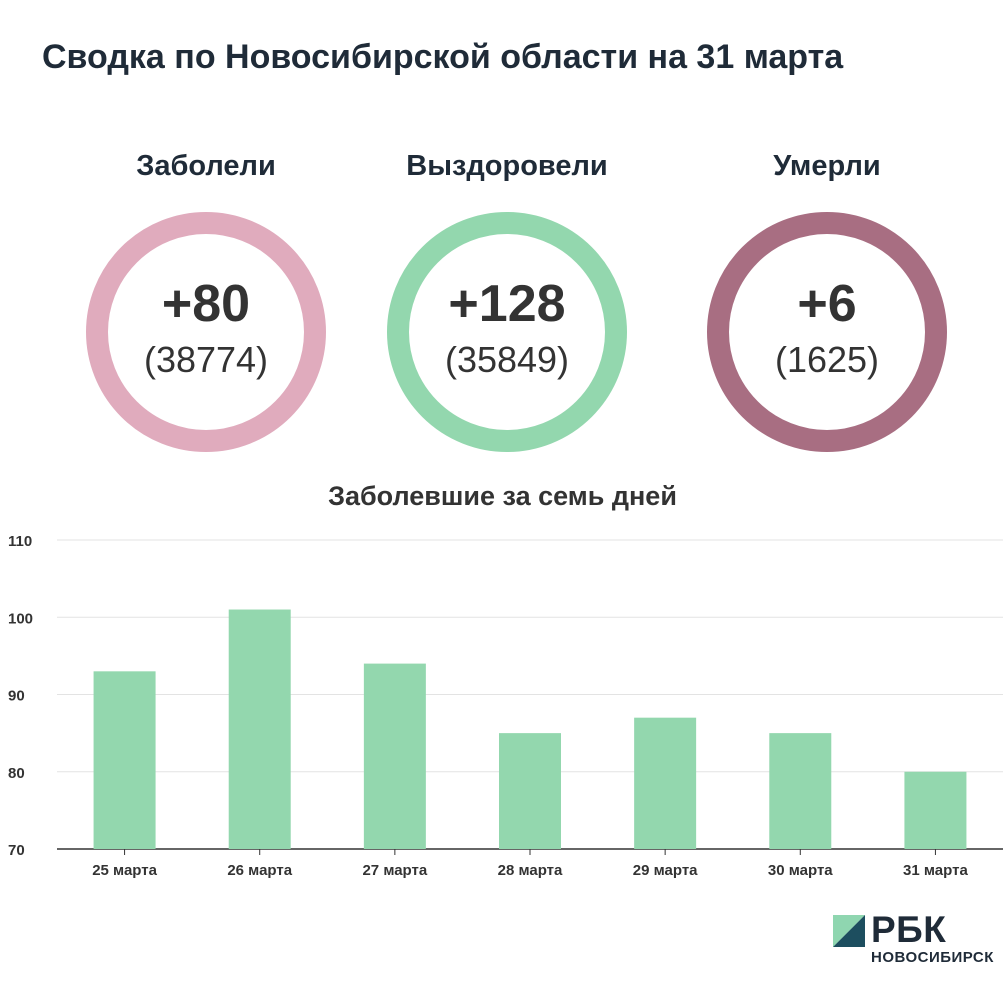  I want to click on stat-infected-label: Заболели, so click(206, 166).